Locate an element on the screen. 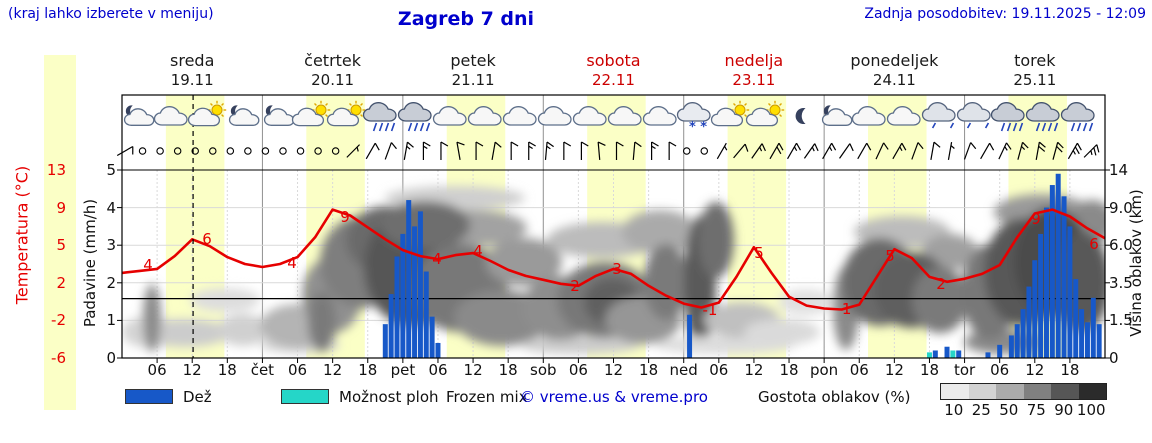 Image resolution: width=1152 pixels, height=443 pixels. day-name: petek is located at coordinates (473, 60).